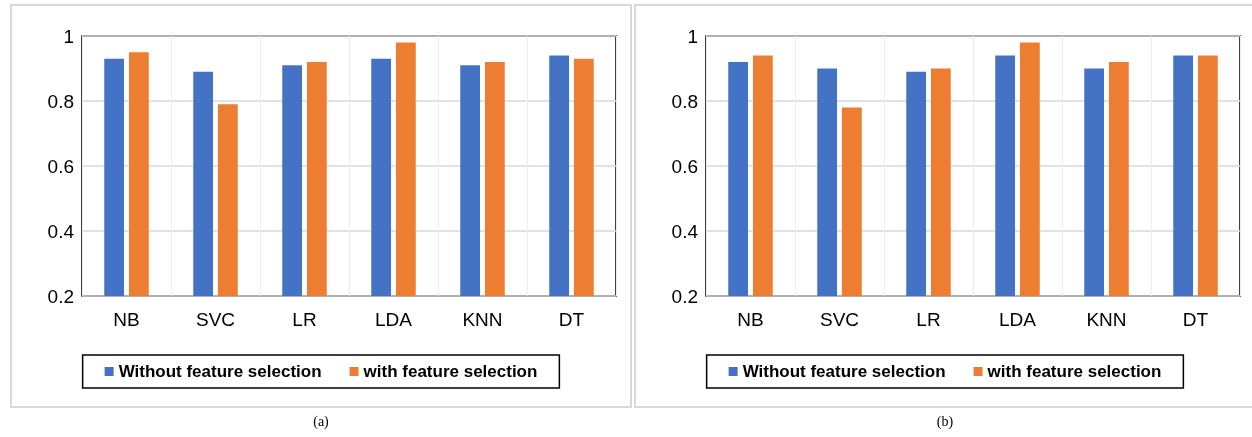 The image size is (1252, 437). Describe the element at coordinates (321, 422) in the screenshot. I see `text: (a)` at that location.